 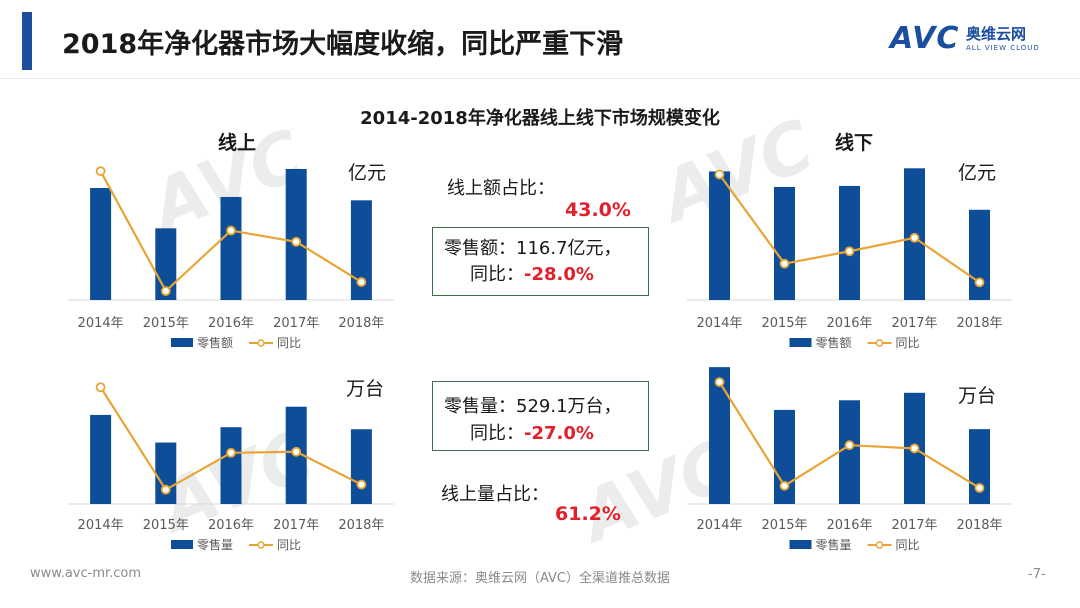 What do you see at coordinates (996, 34) in the screenshot?
I see `logo-chinese-name: 奥维云网` at bounding box center [996, 34].